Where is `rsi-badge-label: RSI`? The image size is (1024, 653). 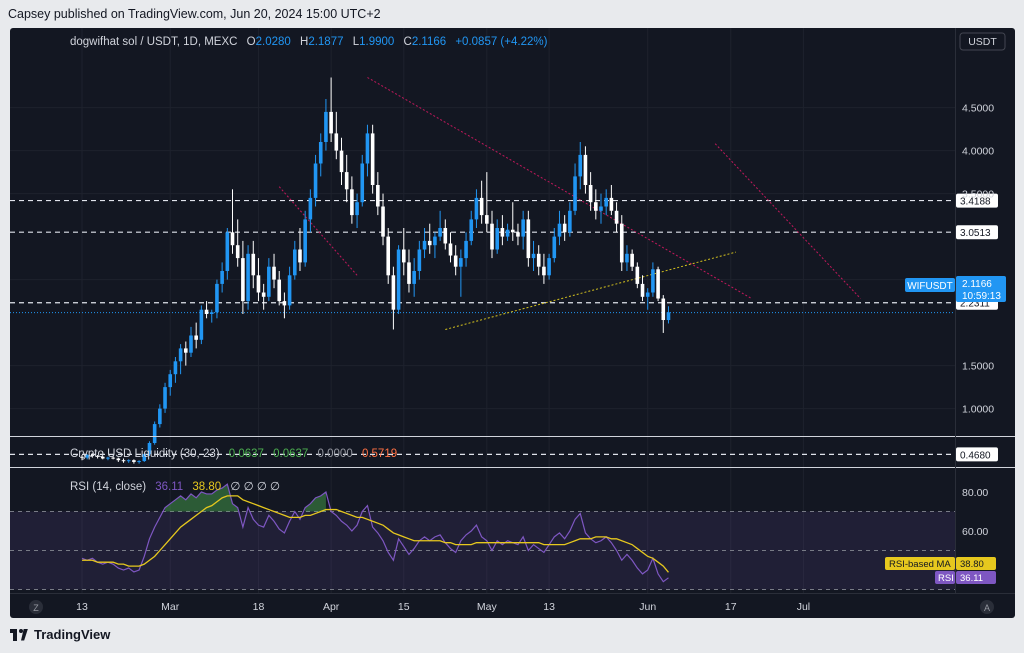 rsi-badge-label: RSI is located at coordinates (946, 578).